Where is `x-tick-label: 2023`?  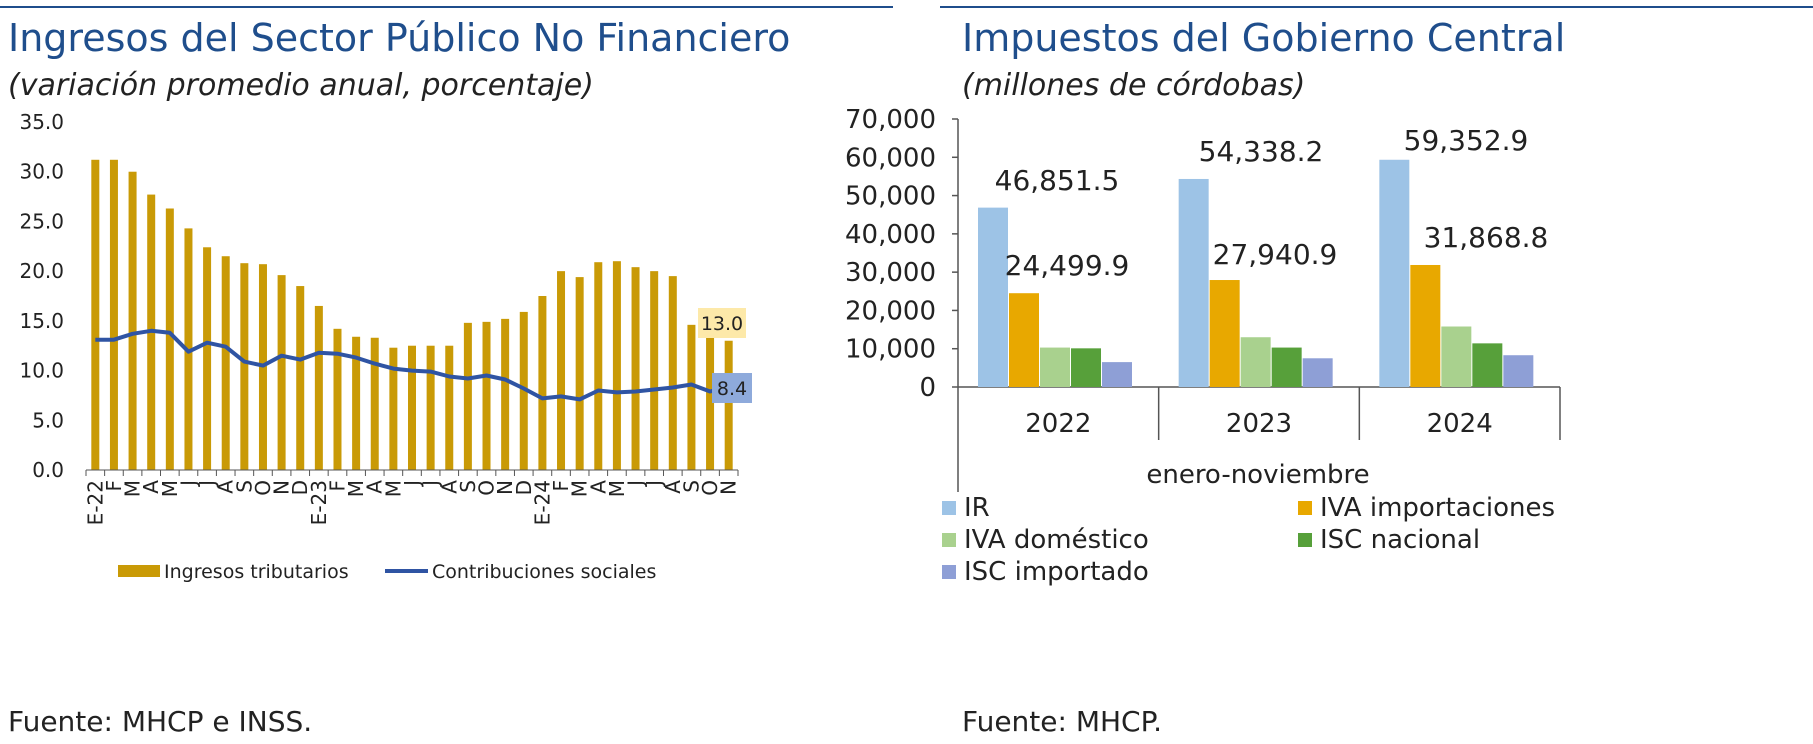 x-tick-label: 2023 is located at coordinates (1259, 424).